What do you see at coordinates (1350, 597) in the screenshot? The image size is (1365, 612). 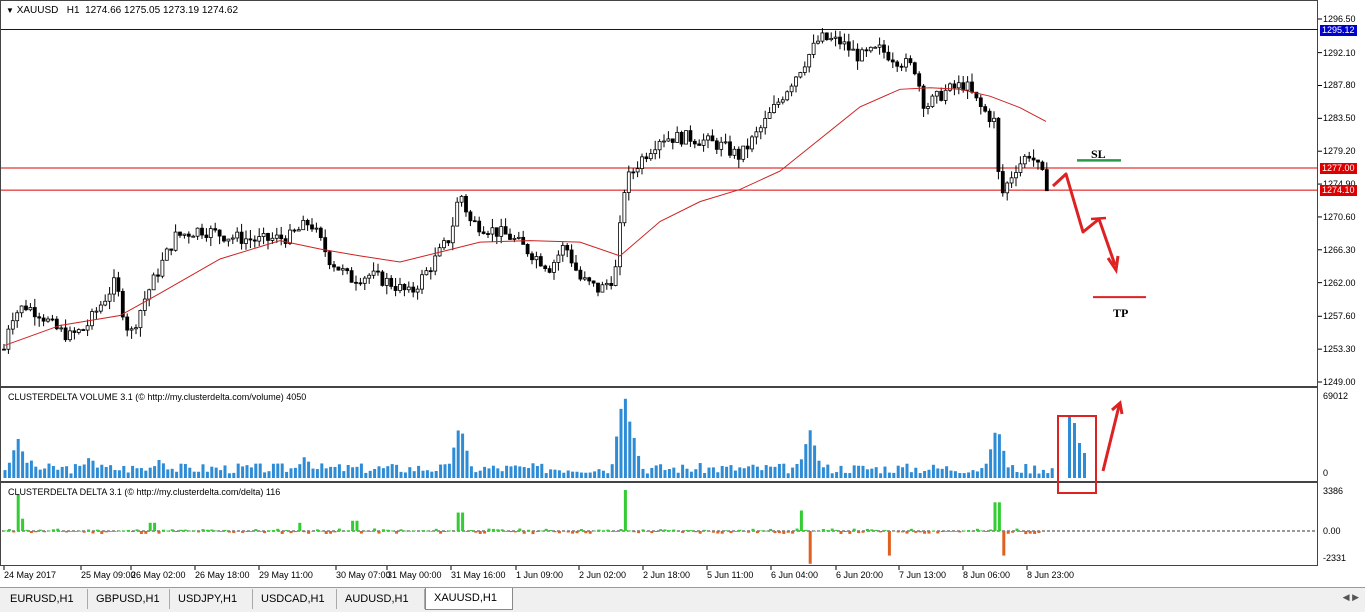 I see `tab-scroll-arrows: ◀ ▶` at bounding box center [1350, 597].